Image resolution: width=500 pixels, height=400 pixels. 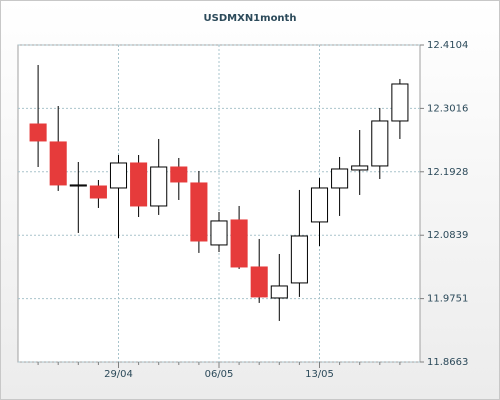 What do you see at coordinates (250, 18) in the screenshot?
I see `chart-title: USDMXN1month` at bounding box center [250, 18].